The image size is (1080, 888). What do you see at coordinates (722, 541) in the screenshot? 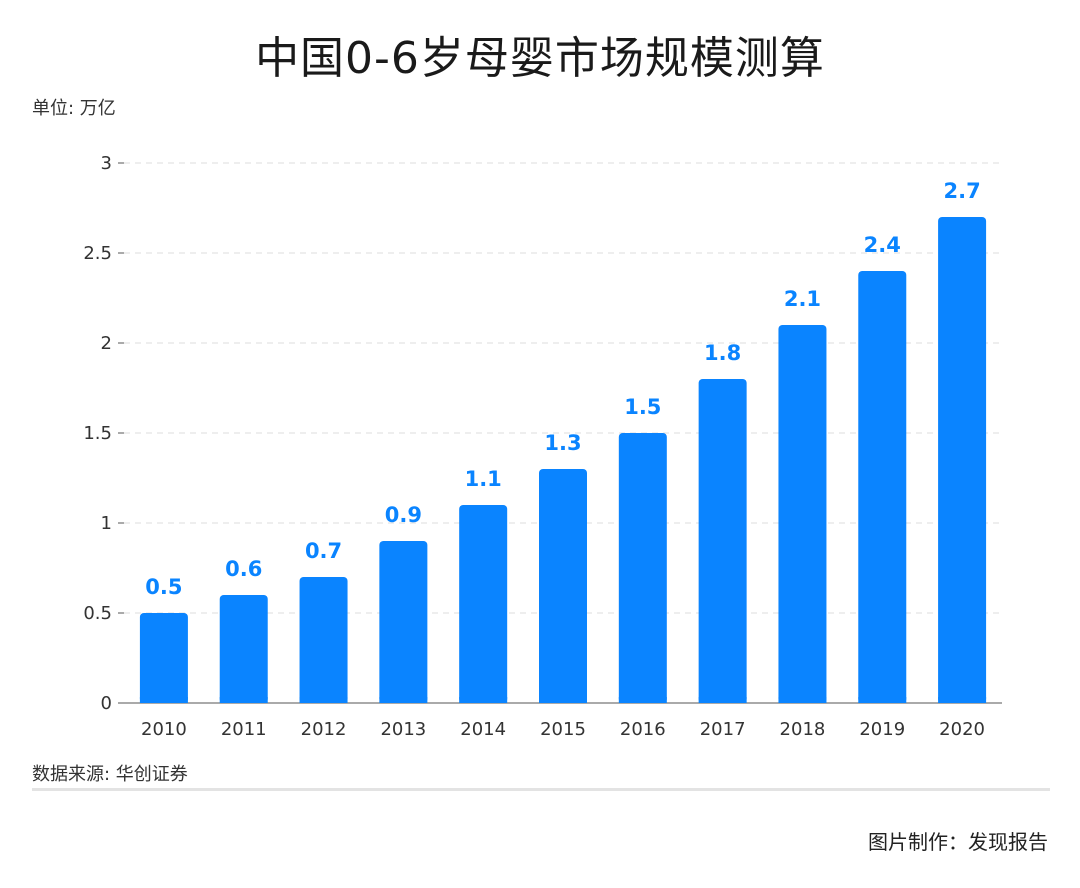
I see `bar-2017` at bounding box center [722, 541].